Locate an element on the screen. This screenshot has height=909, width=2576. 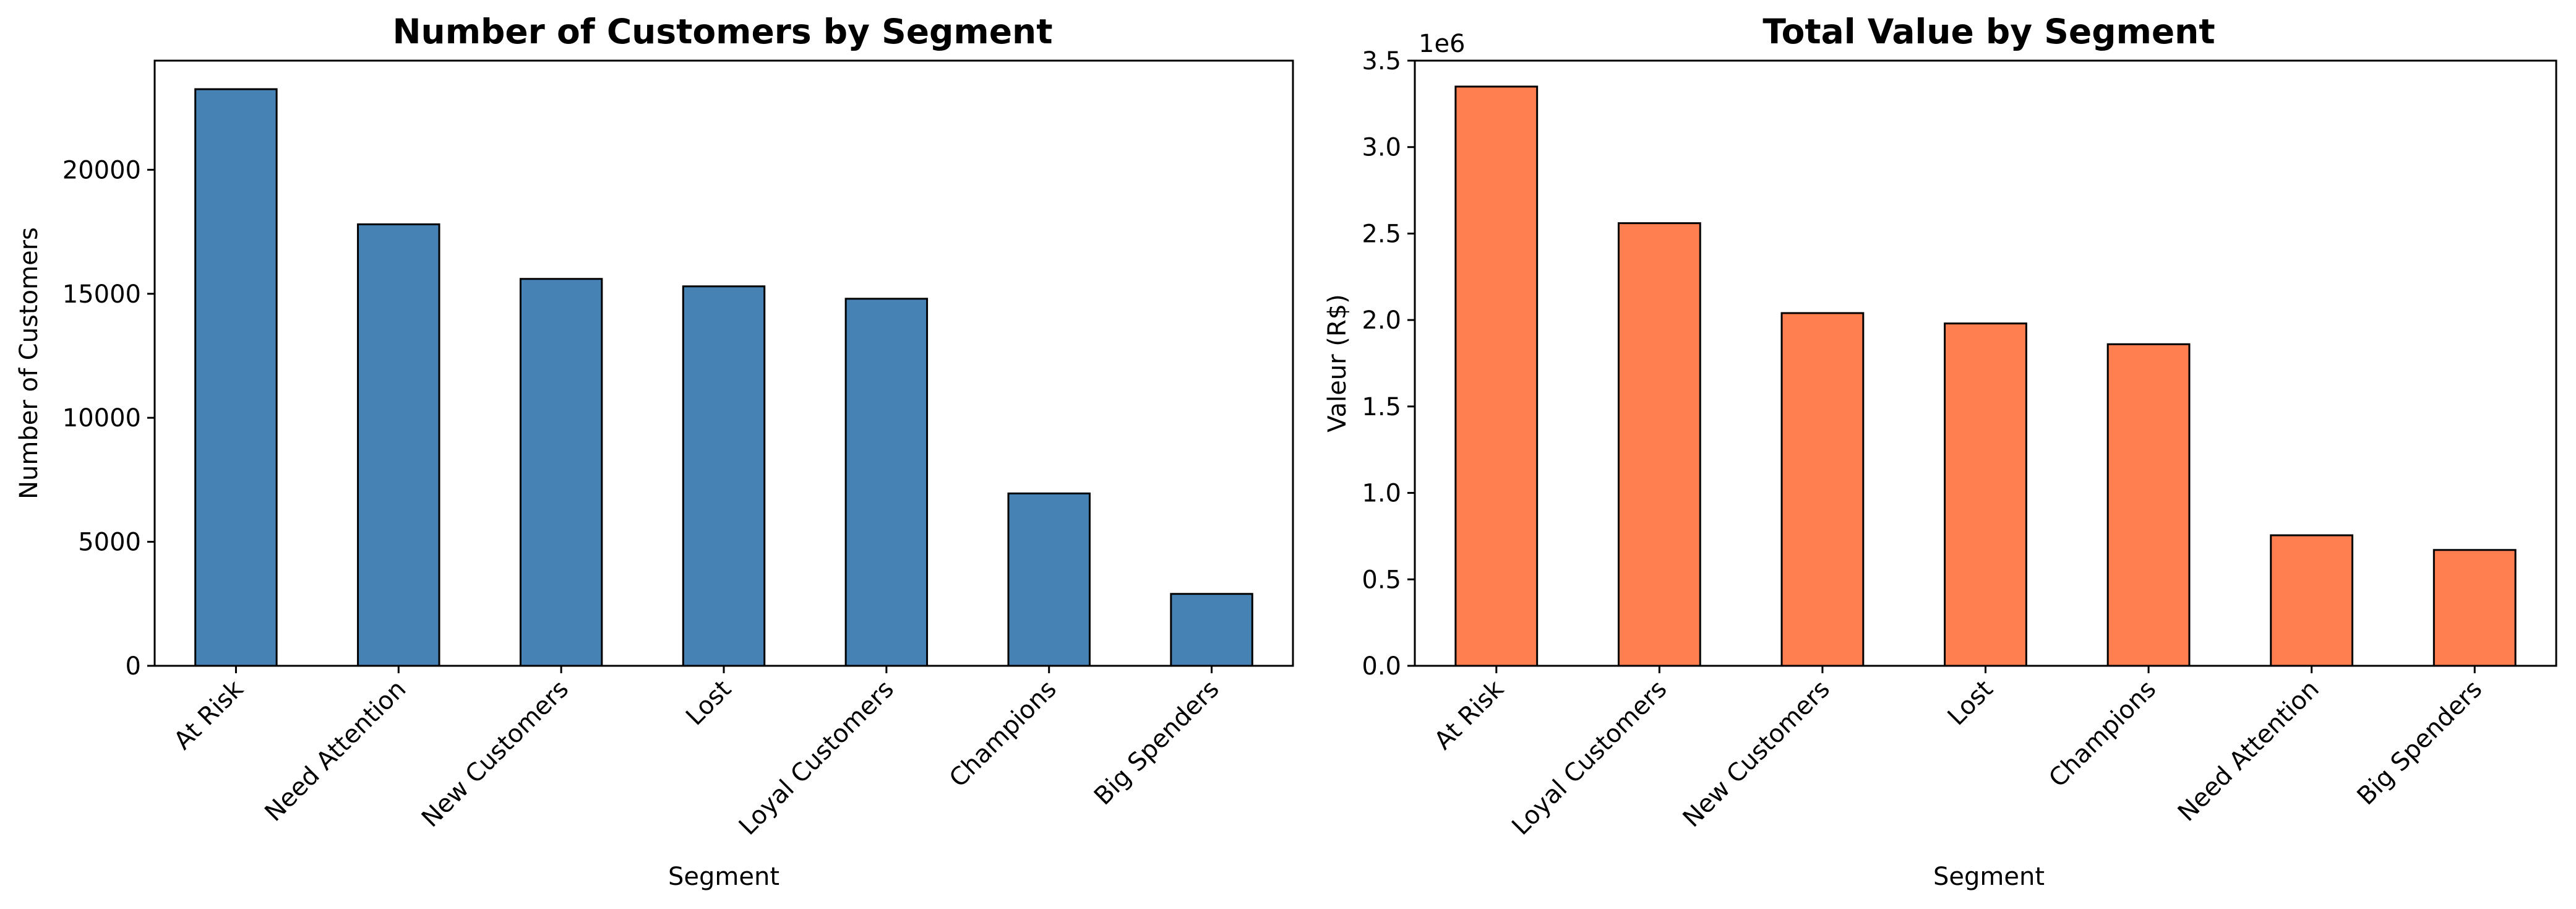
y-axis-label: Number of Customers is located at coordinates (29, 363).